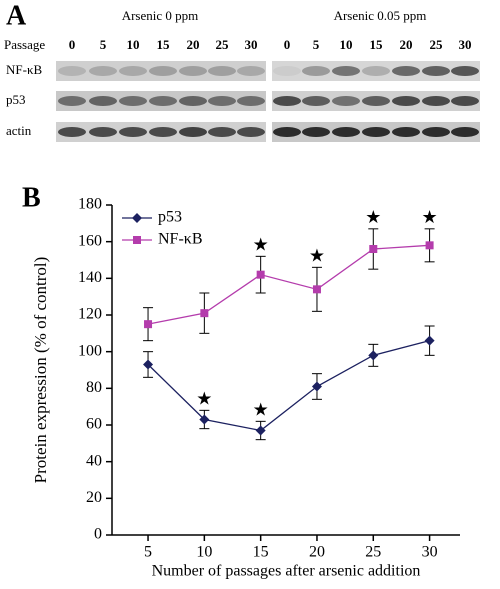 The height and width of the screenshot is (589, 500). Describe the element at coordinates (180, 239) in the screenshot. I see `legend-label: NF-κB` at that location.